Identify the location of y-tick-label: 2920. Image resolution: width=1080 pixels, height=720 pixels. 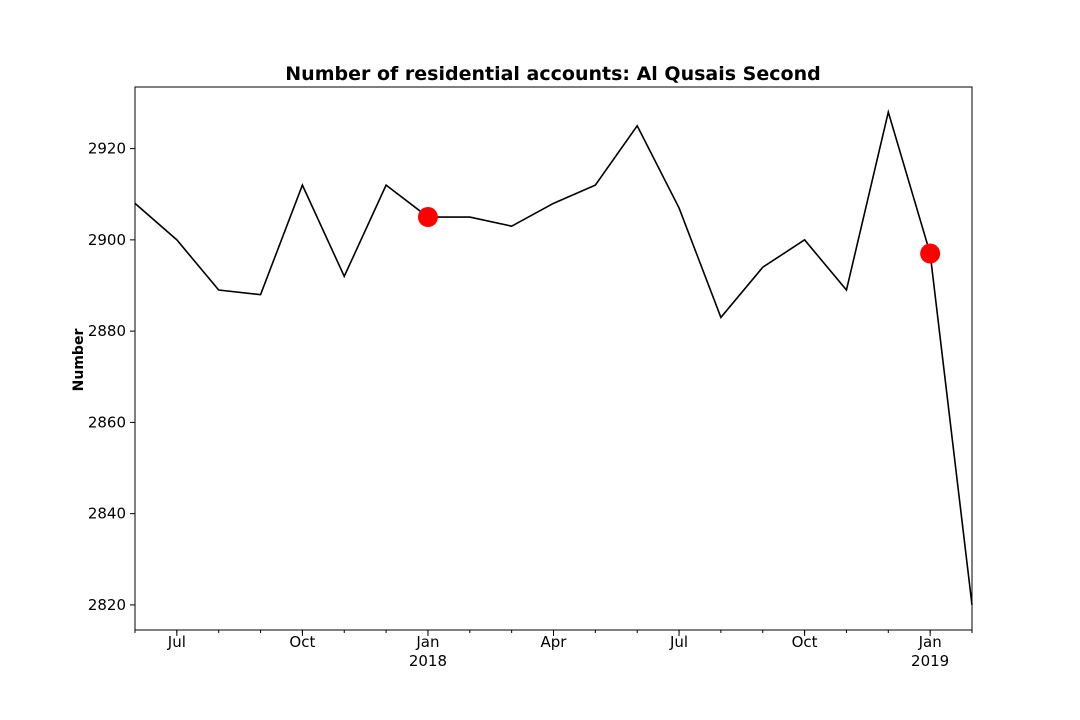
(107, 149).